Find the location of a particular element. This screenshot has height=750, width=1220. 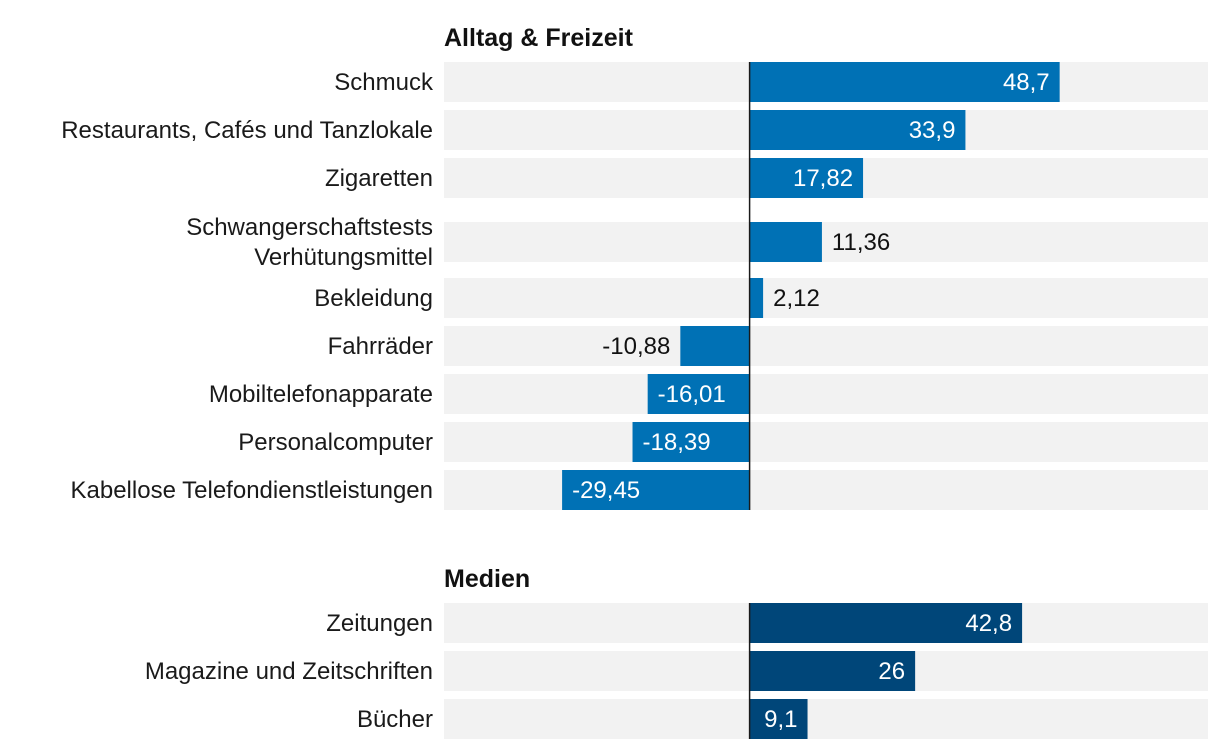

bar-row: Mobiltelefonapparate -16,01 is located at coordinates (708, 394).